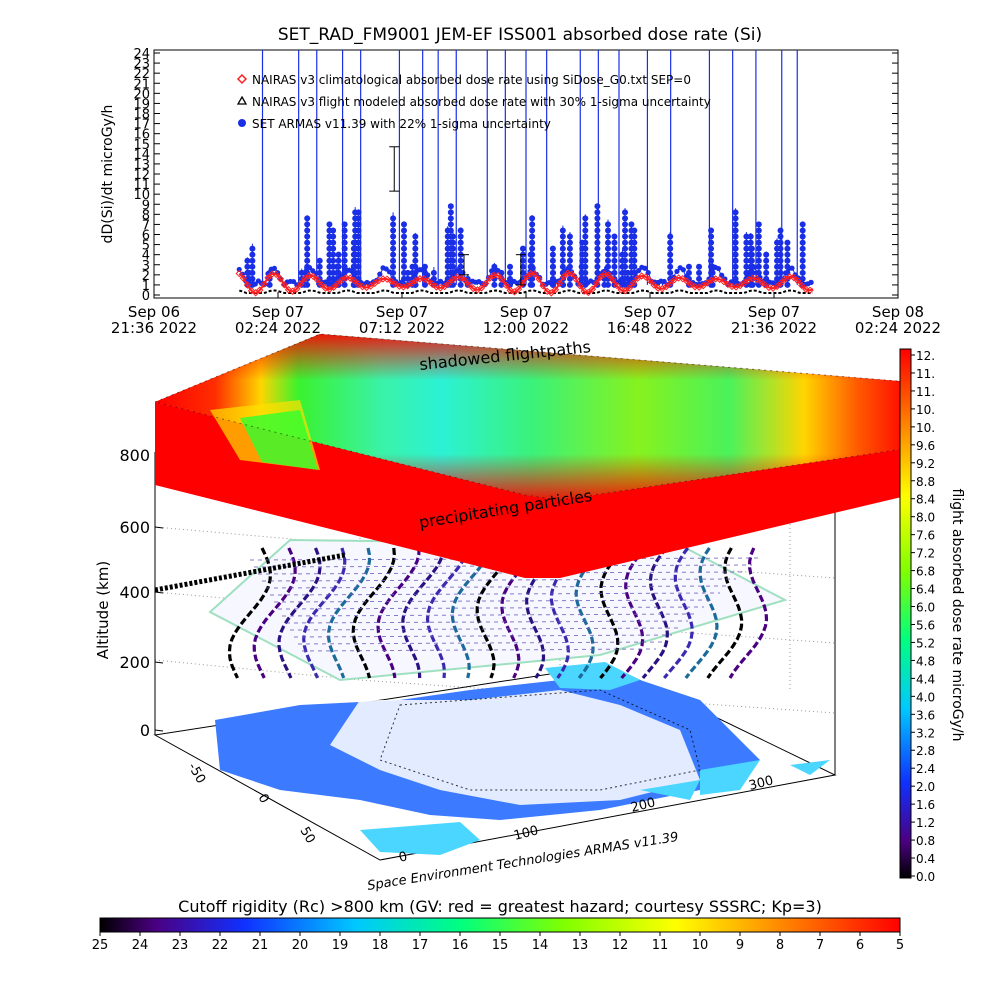 This screenshot has height=1000, width=1000. Describe the element at coordinates (925, 464) in the screenshot. I see `right-cb-tick-label: 9.2` at that location.